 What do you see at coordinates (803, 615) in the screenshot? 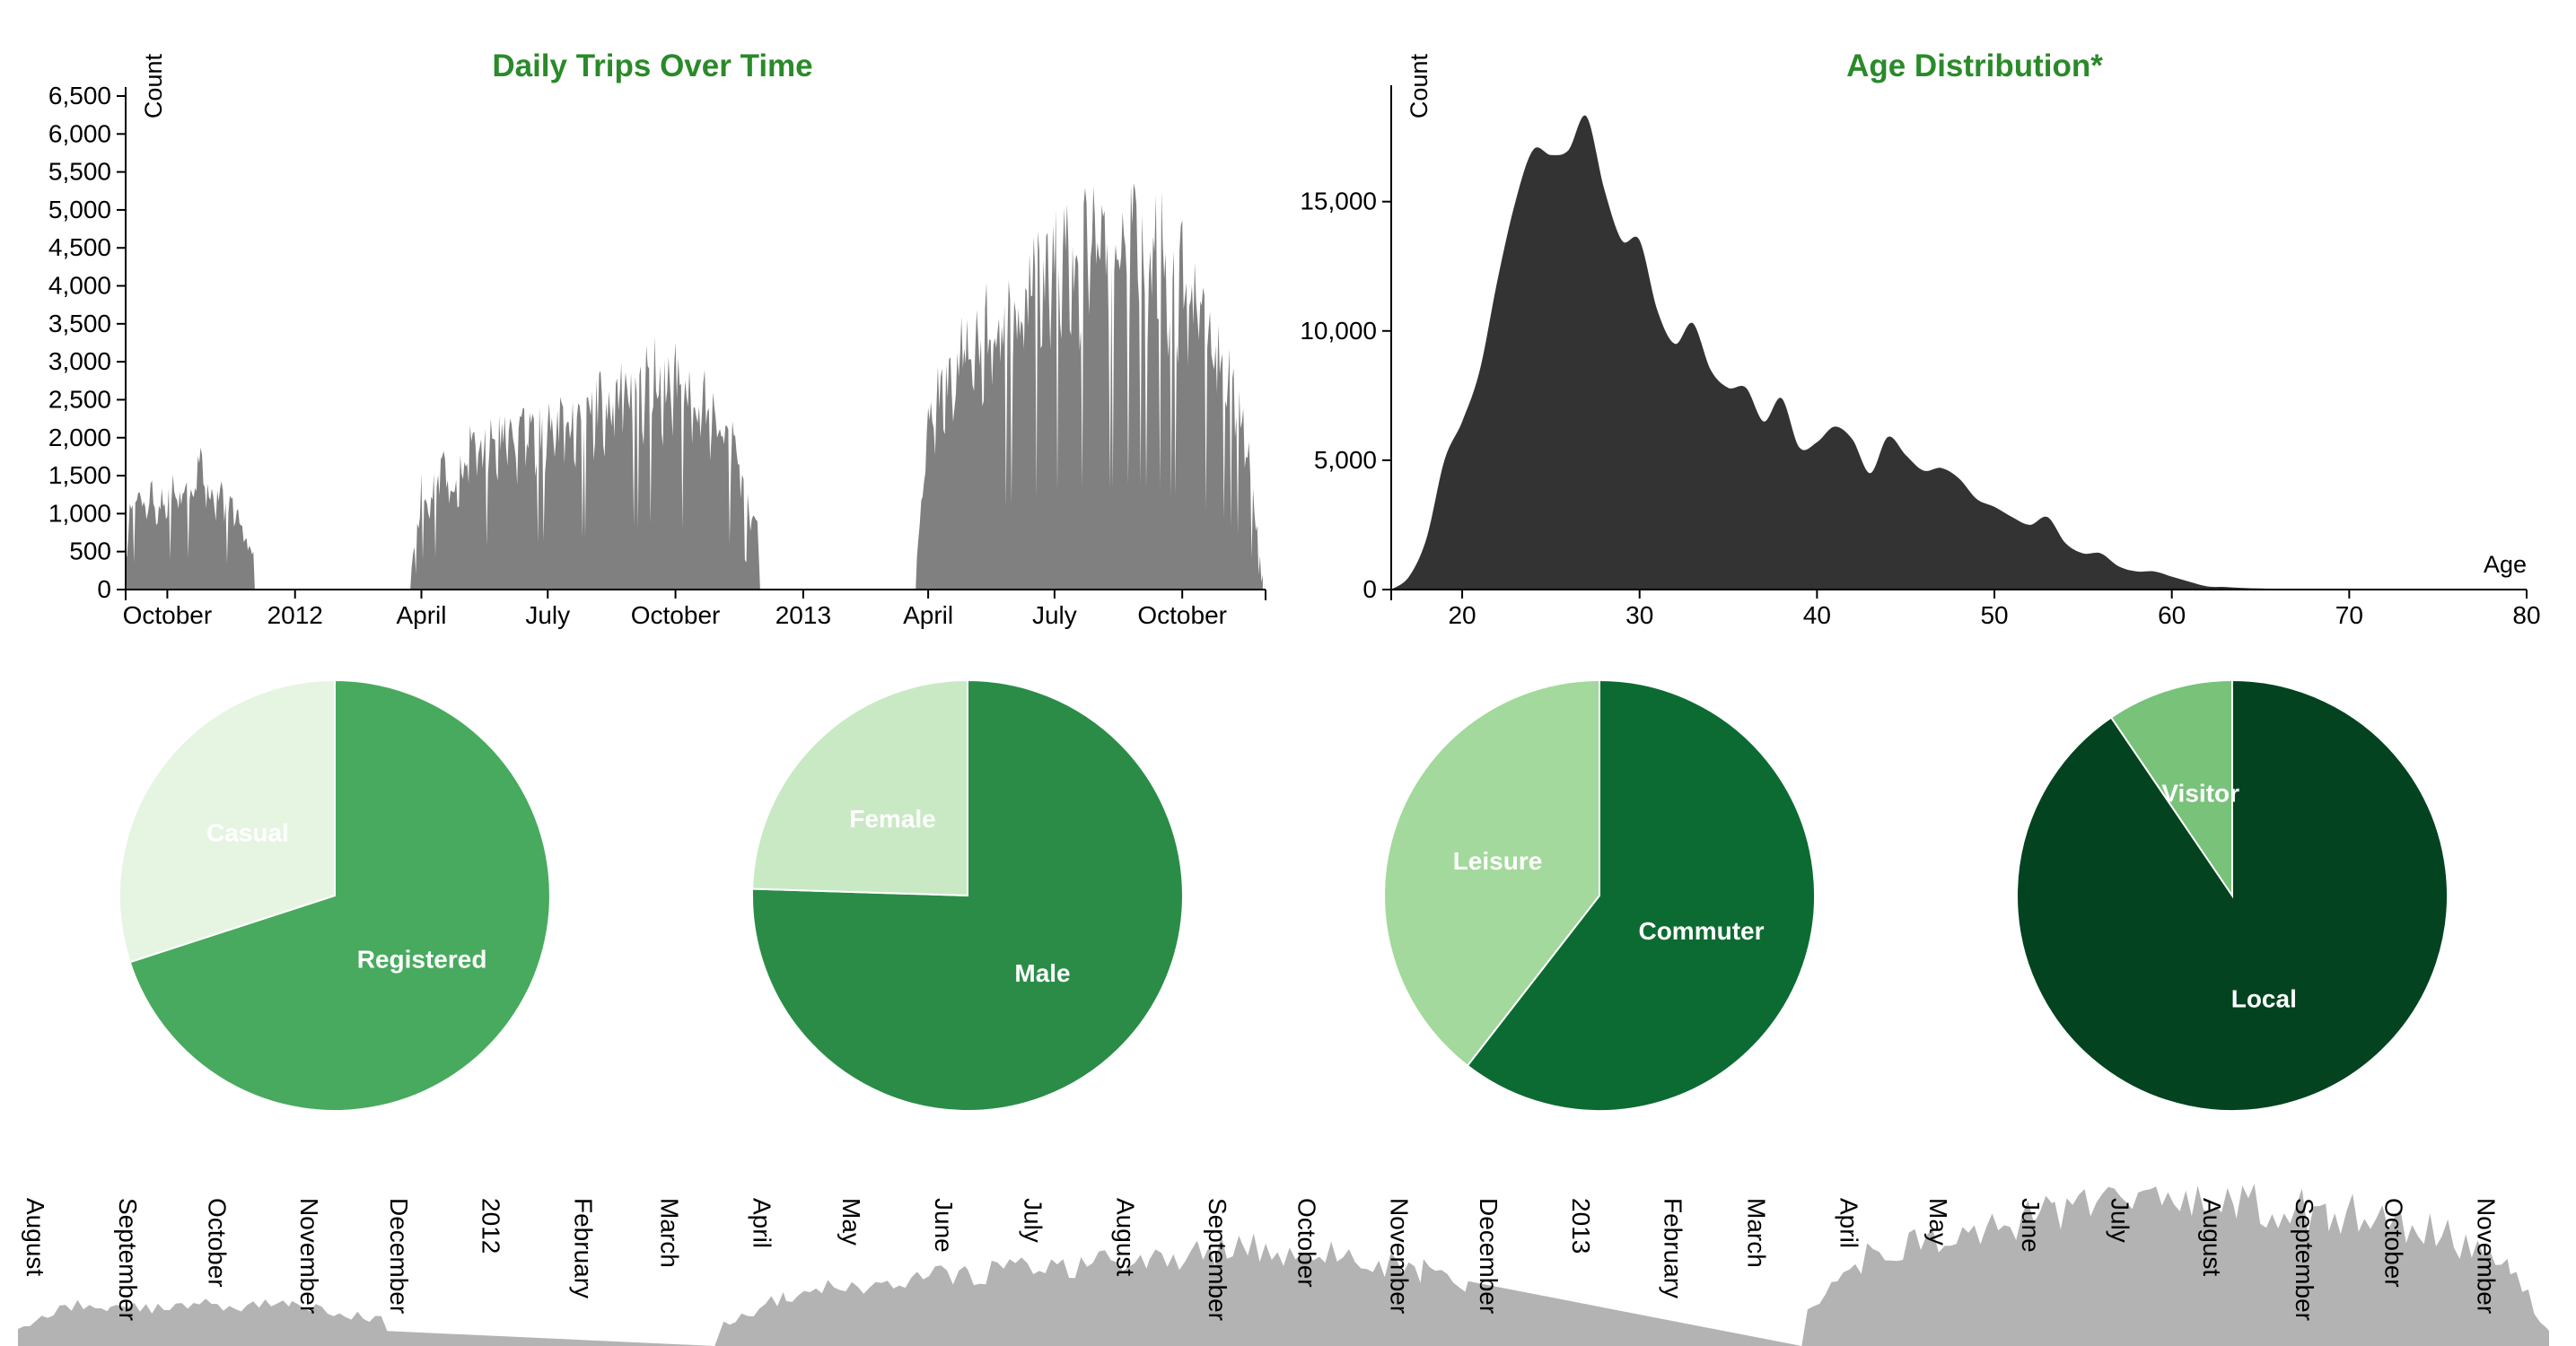
I see `daily-x-tick-label: 2013` at bounding box center [803, 615].